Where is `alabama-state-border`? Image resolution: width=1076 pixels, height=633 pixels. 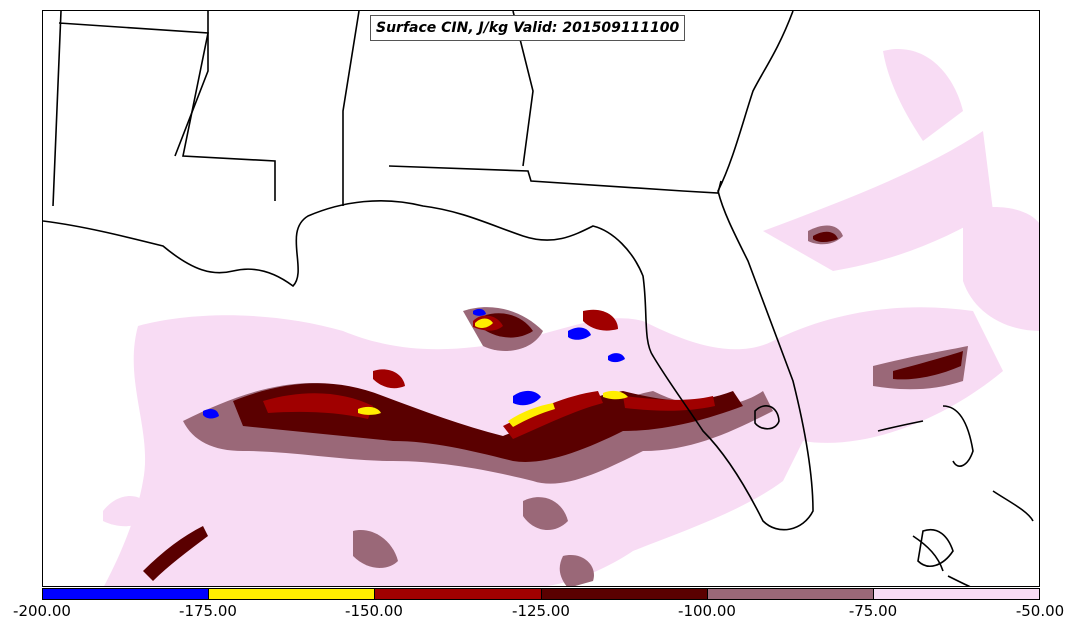
alabama-state-border is located at coordinates (191, 84).